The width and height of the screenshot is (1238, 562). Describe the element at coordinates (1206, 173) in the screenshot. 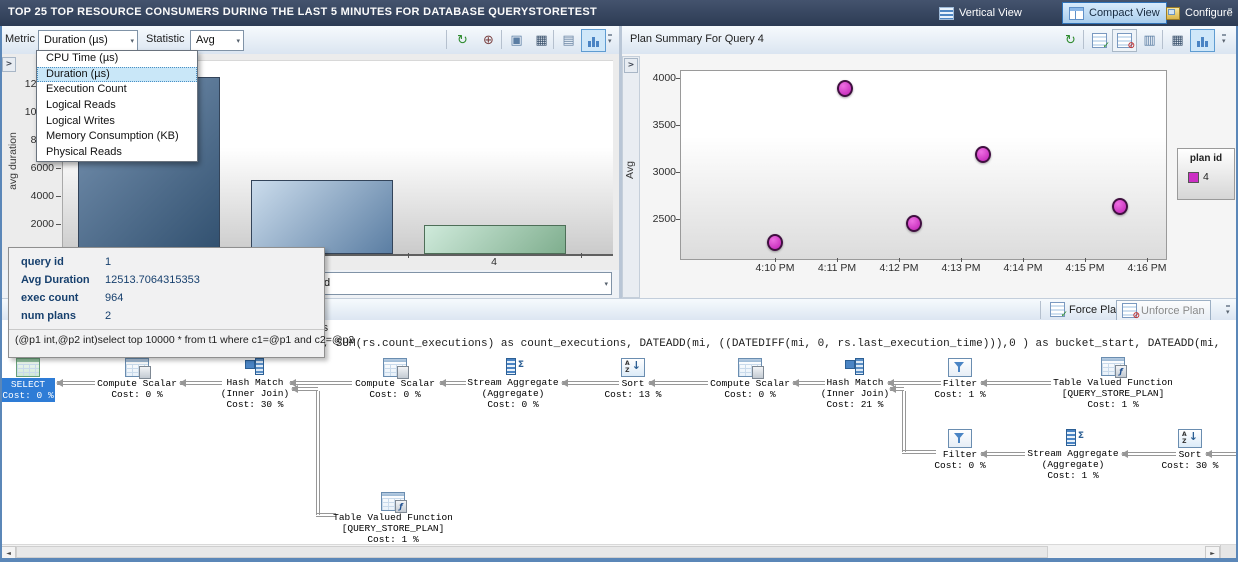

I see `legend-entry: 4` at that location.